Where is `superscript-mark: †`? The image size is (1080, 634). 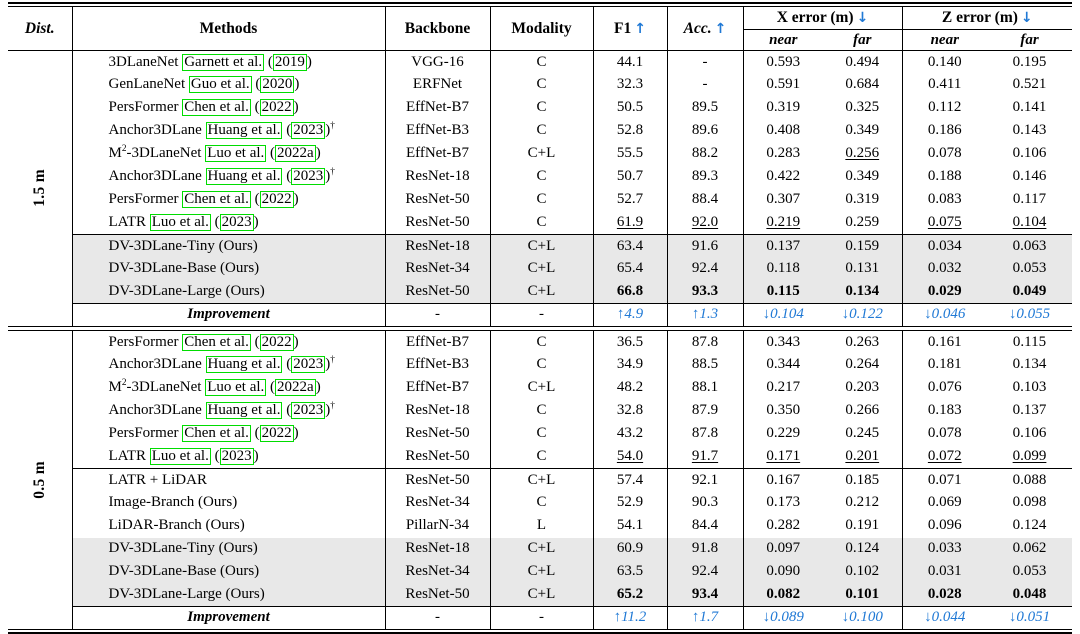 superscript-mark: † is located at coordinates (332, 406).